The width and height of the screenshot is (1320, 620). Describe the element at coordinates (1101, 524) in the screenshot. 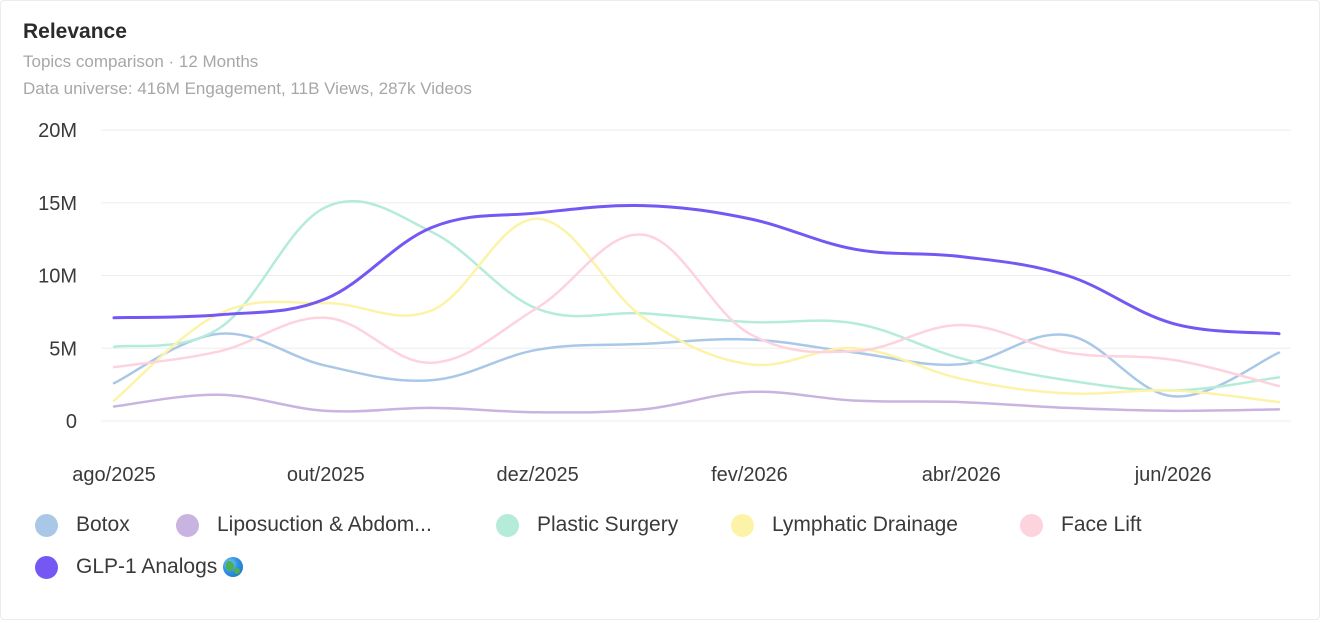

I see `legend-label: Face Lift` at that location.